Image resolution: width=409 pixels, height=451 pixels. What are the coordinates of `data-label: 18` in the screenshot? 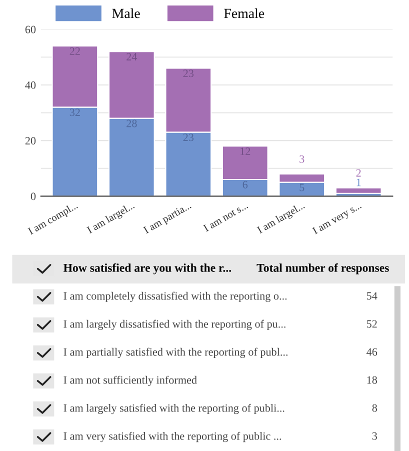 It's located at (372, 380).